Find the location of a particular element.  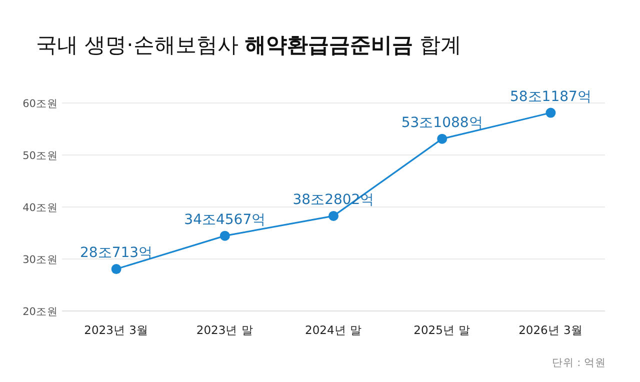

y-tick-label: 50조원 is located at coordinates (40, 156).